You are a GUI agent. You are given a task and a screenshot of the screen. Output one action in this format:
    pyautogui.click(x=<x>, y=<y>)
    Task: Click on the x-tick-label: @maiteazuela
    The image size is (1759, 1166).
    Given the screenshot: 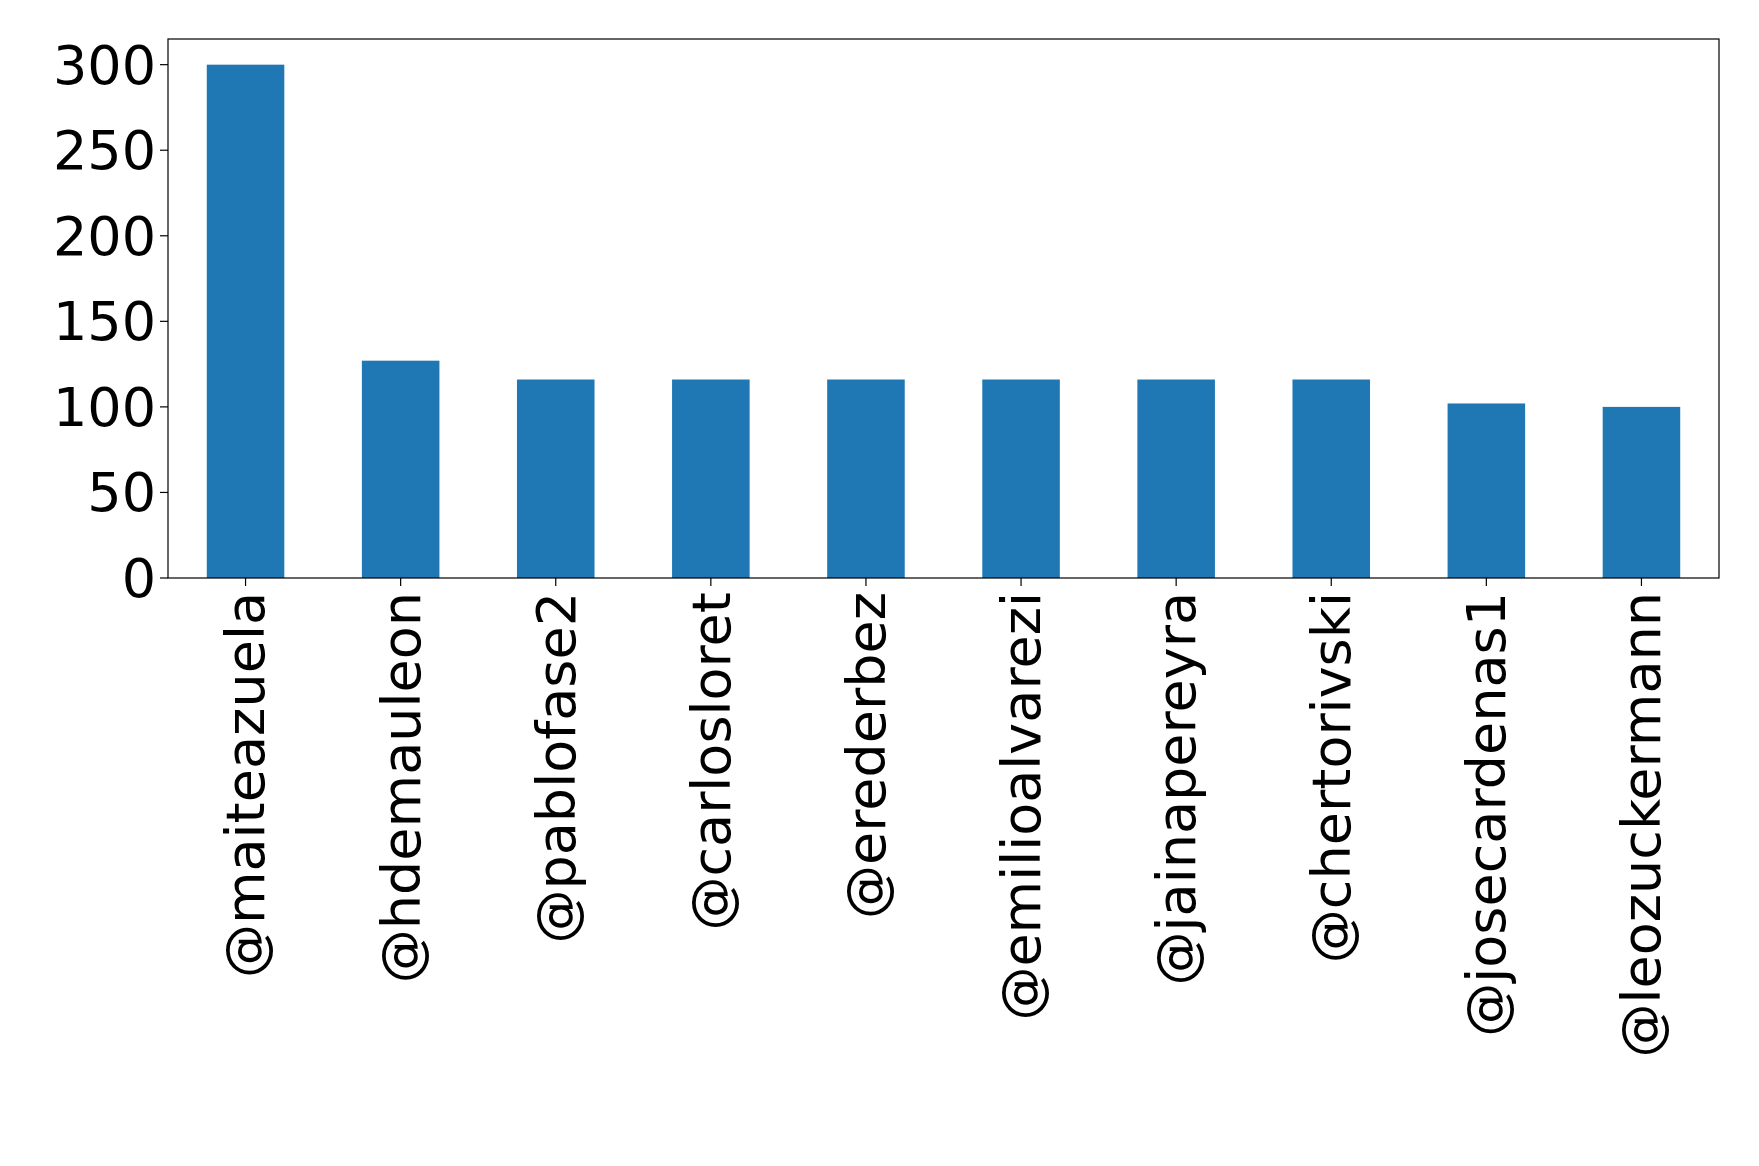 What is the action you would take?
    pyautogui.click(x=246, y=785)
    